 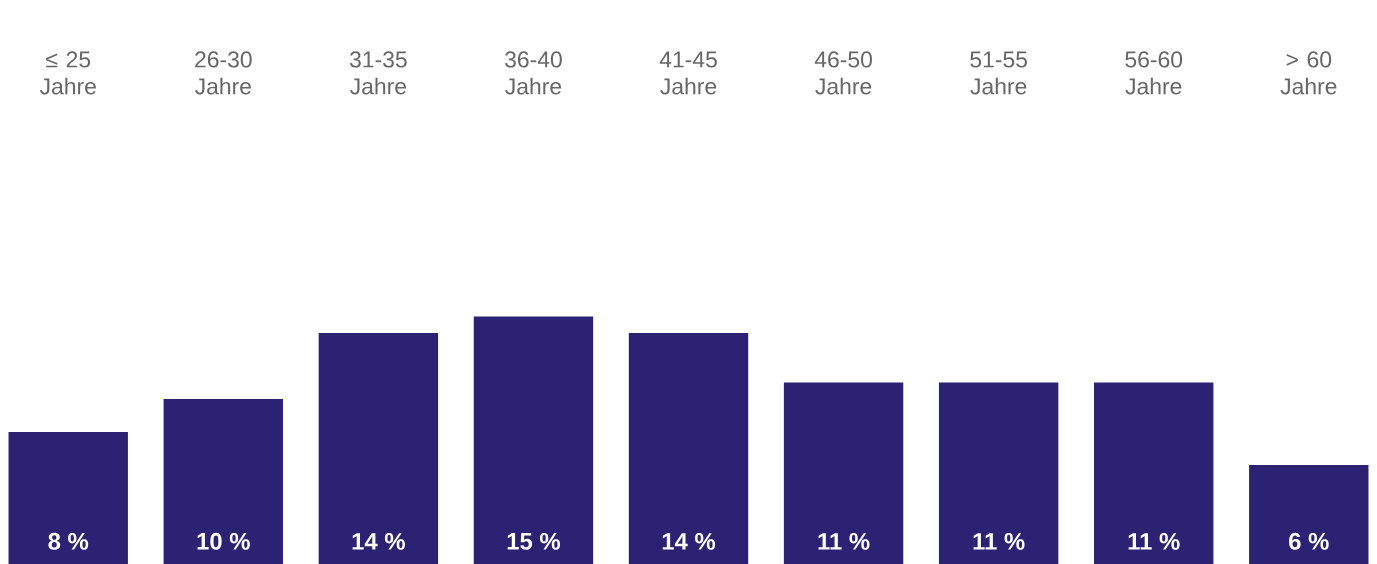 I want to click on x-tick-label: 41-45 Jahre, so click(x=688, y=73).